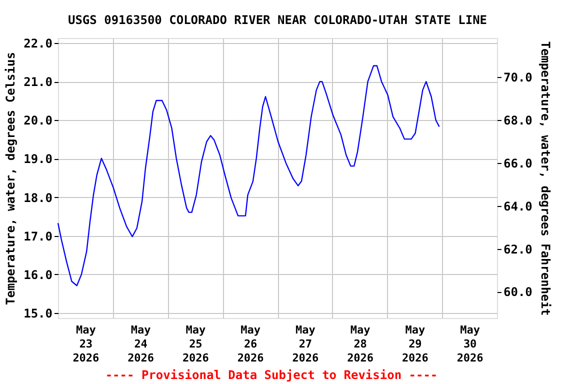 This screenshot has width=576, height=384. Describe the element at coordinates (38, 159) in the screenshot. I see `y-tick-label: 19.0` at that location.